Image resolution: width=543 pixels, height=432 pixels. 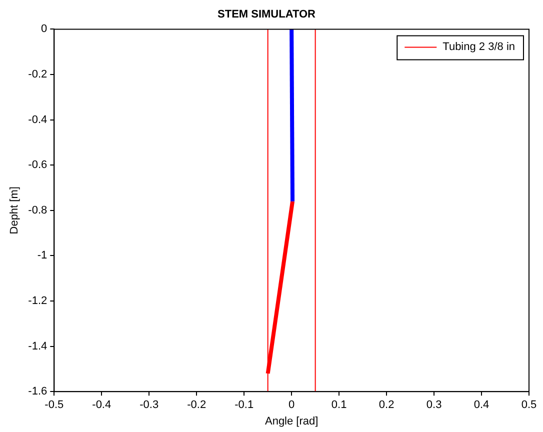 What do you see at coordinates (196, 405) in the screenshot?
I see `x-tick-label: -0.2` at bounding box center [196, 405].